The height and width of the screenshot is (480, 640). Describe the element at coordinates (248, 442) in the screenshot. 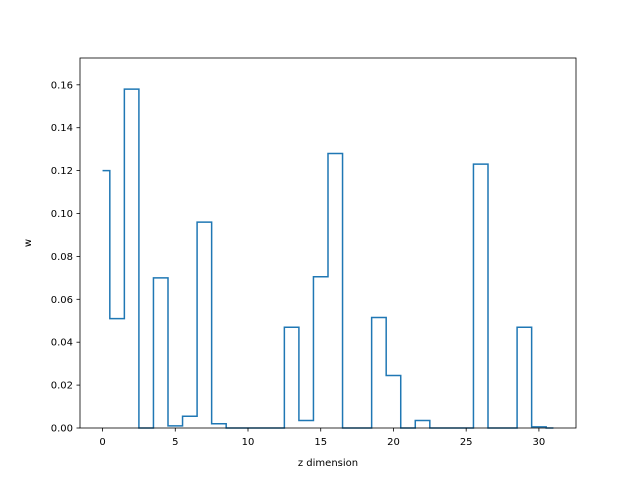

I see `x-tick-label: 10` at that location.